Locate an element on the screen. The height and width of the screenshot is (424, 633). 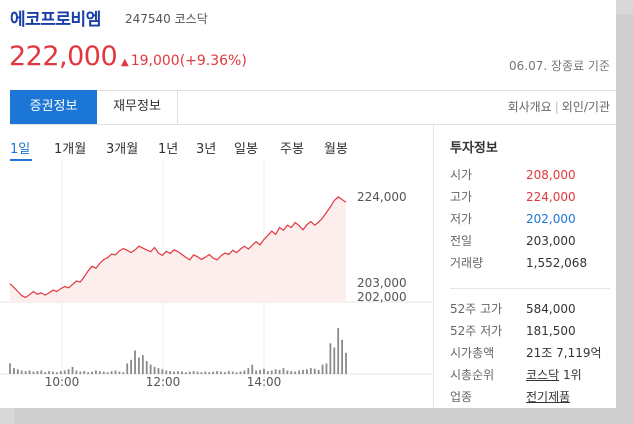
invest-info-separator is located at coordinates (530, 288).